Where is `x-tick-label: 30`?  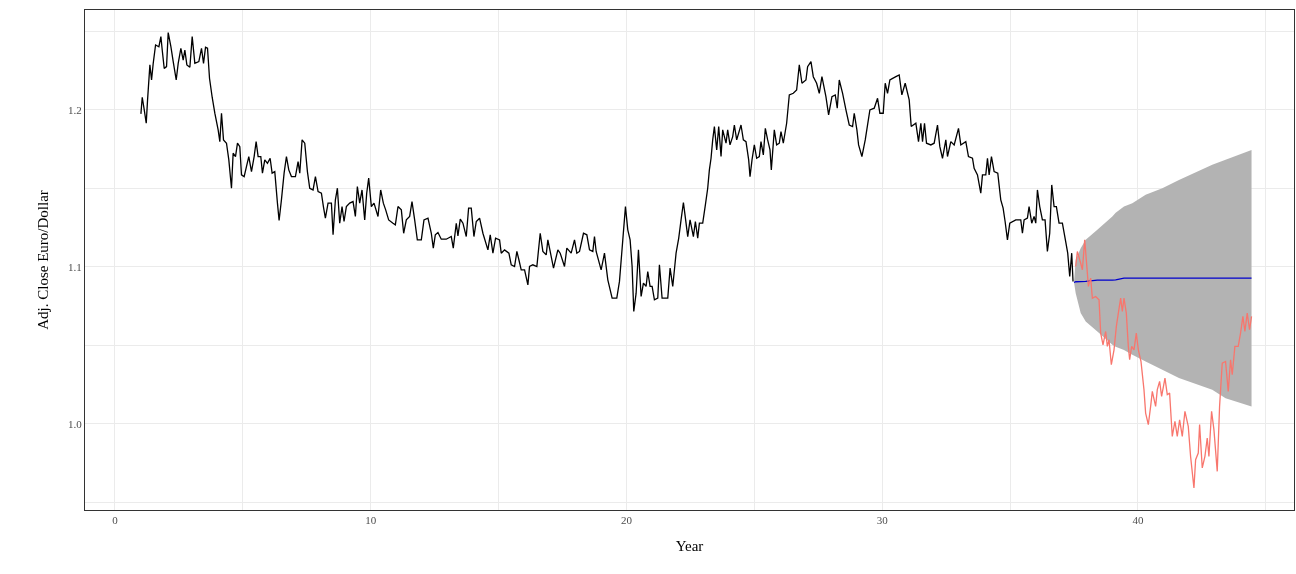 x-tick-label: 30 is located at coordinates (882, 520).